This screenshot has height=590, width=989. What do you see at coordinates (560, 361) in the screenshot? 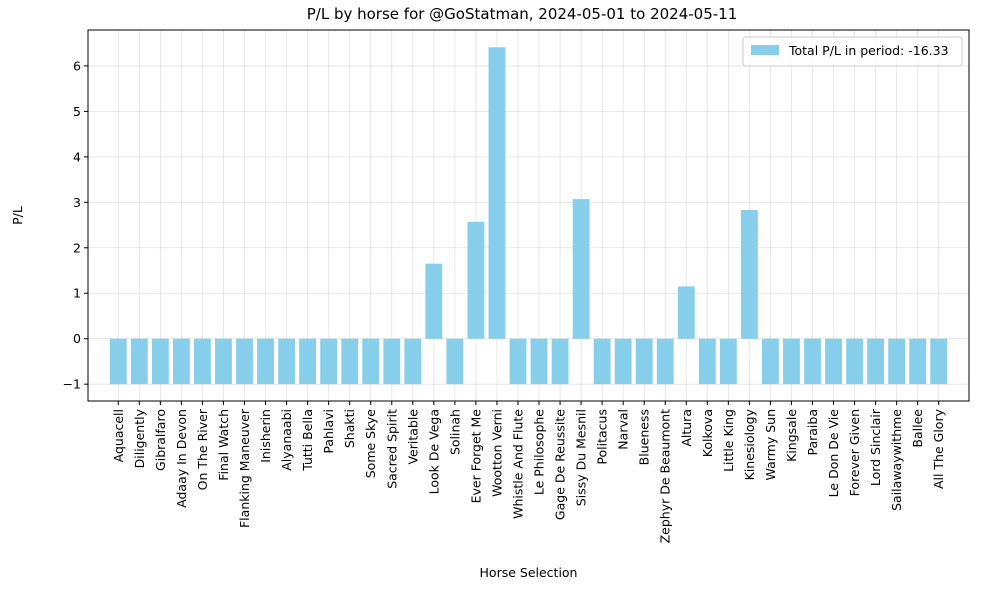
I see `bar-gage-de-reussite` at bounding box center [560, 361].